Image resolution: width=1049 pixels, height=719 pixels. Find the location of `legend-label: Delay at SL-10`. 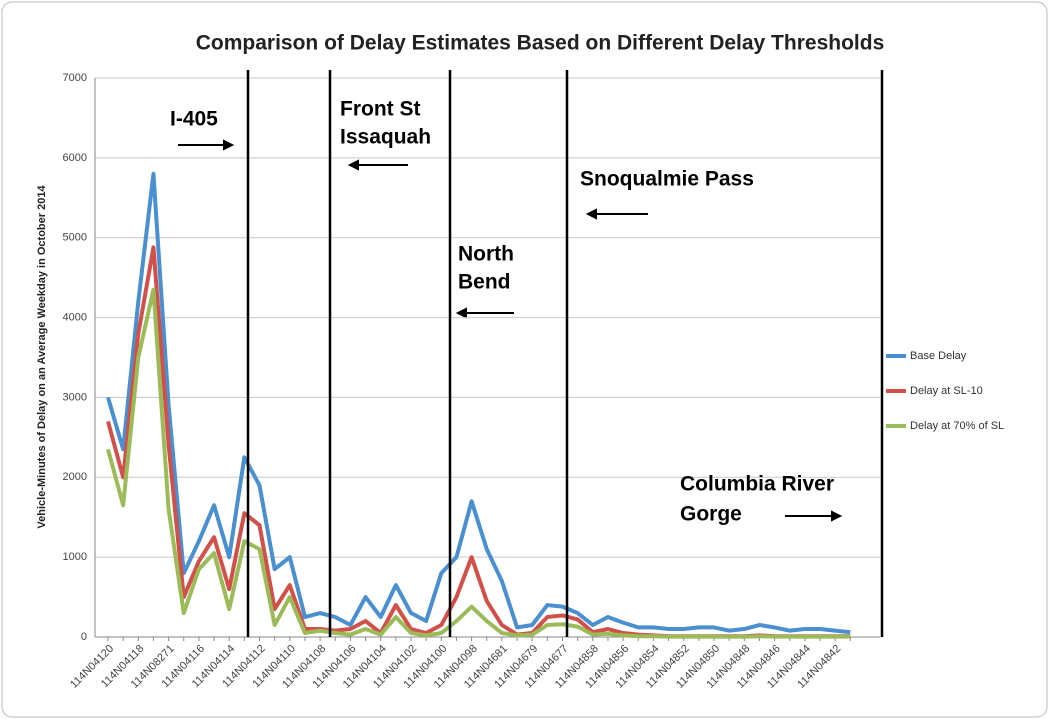

legend-label: Delay at SL-10 is located at coordinates (946, 391).